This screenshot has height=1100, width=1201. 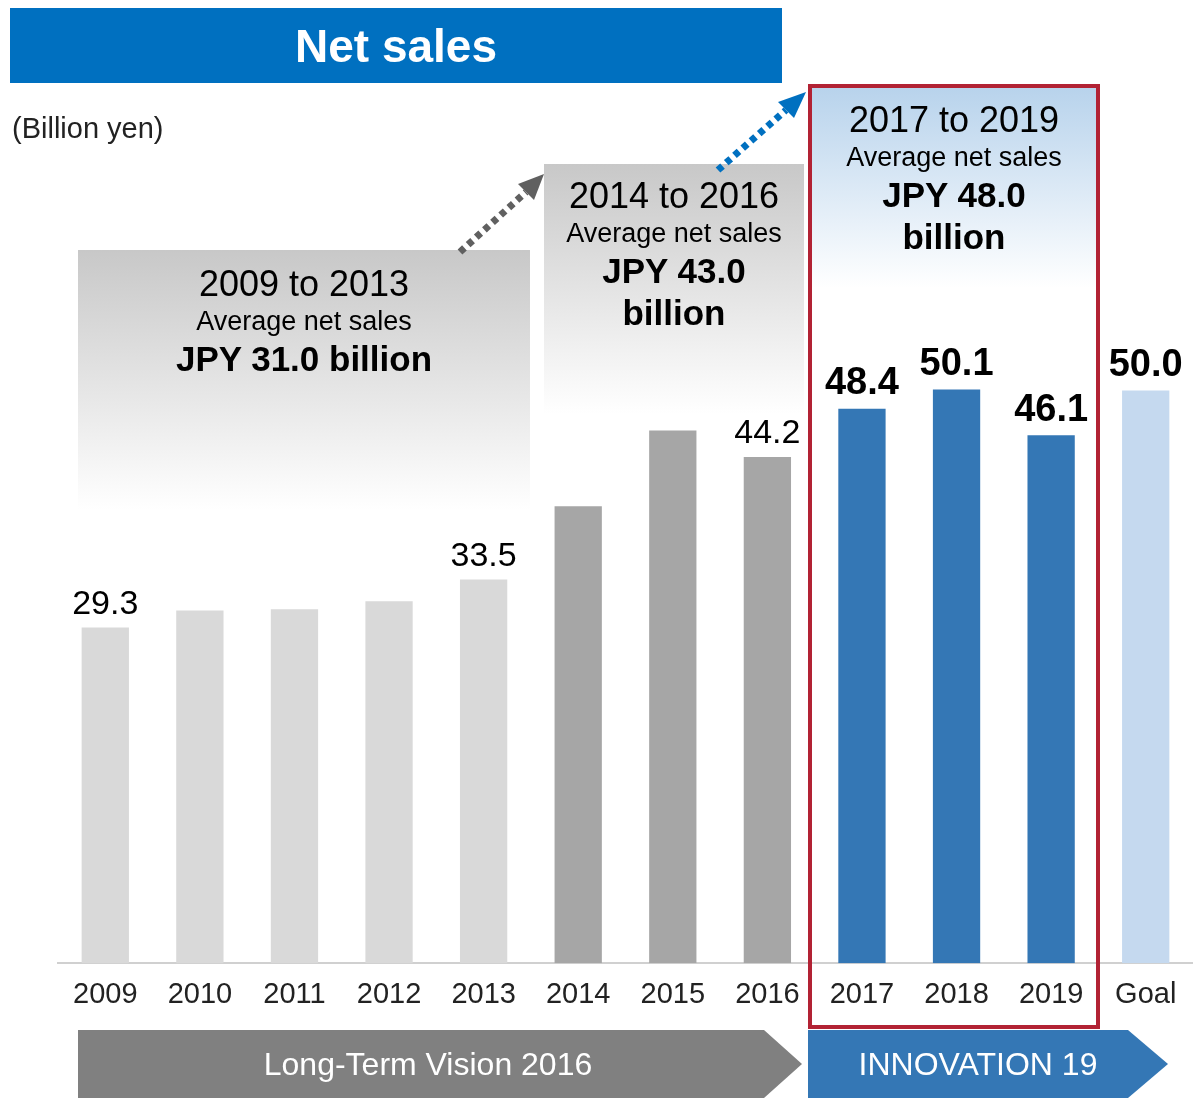 I want to click on data-label: 48.4, so click(x=861, y=381).